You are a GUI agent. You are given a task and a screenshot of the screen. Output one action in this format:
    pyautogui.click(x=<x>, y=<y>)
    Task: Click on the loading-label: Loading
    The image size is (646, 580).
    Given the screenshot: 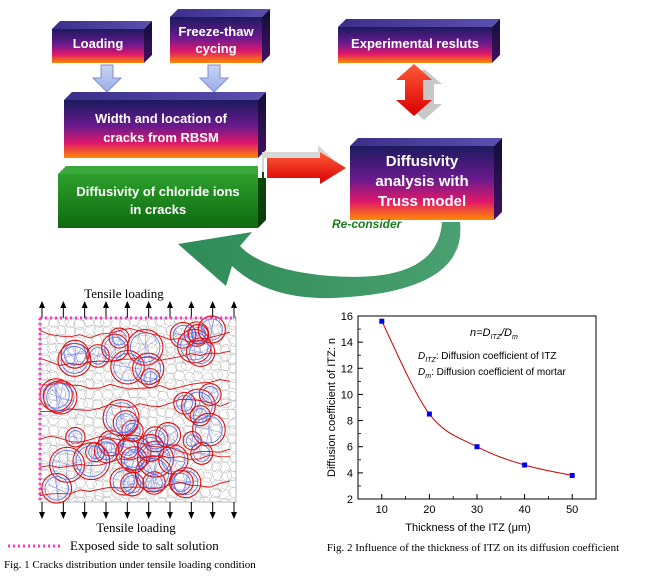 What is the action you would take?
    pyautogui.click(x=98, y=43)
    